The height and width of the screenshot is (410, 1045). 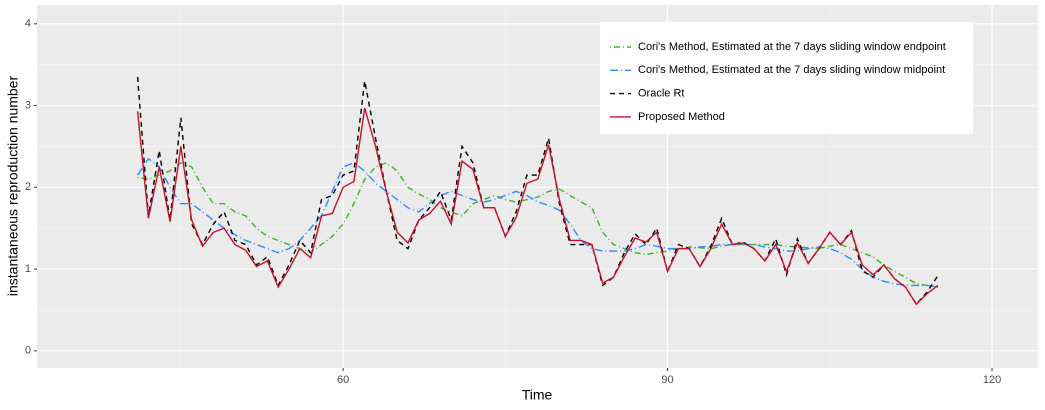 What do you see at coordinates (28, 105) in the screenshot?
I see `y-tick-label: 3` at bounding box center [28, 105].